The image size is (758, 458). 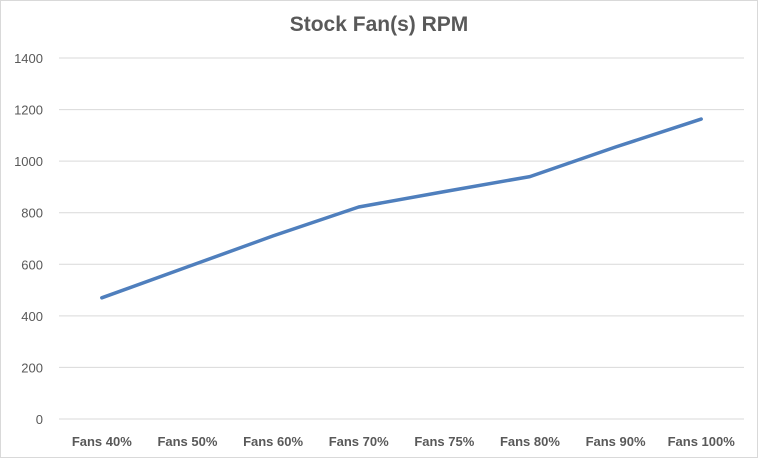 What do you see at coordinates (28, 110) in the screenshot?
I see `y-tick-label: 1200` at bounding box center [28, 110].